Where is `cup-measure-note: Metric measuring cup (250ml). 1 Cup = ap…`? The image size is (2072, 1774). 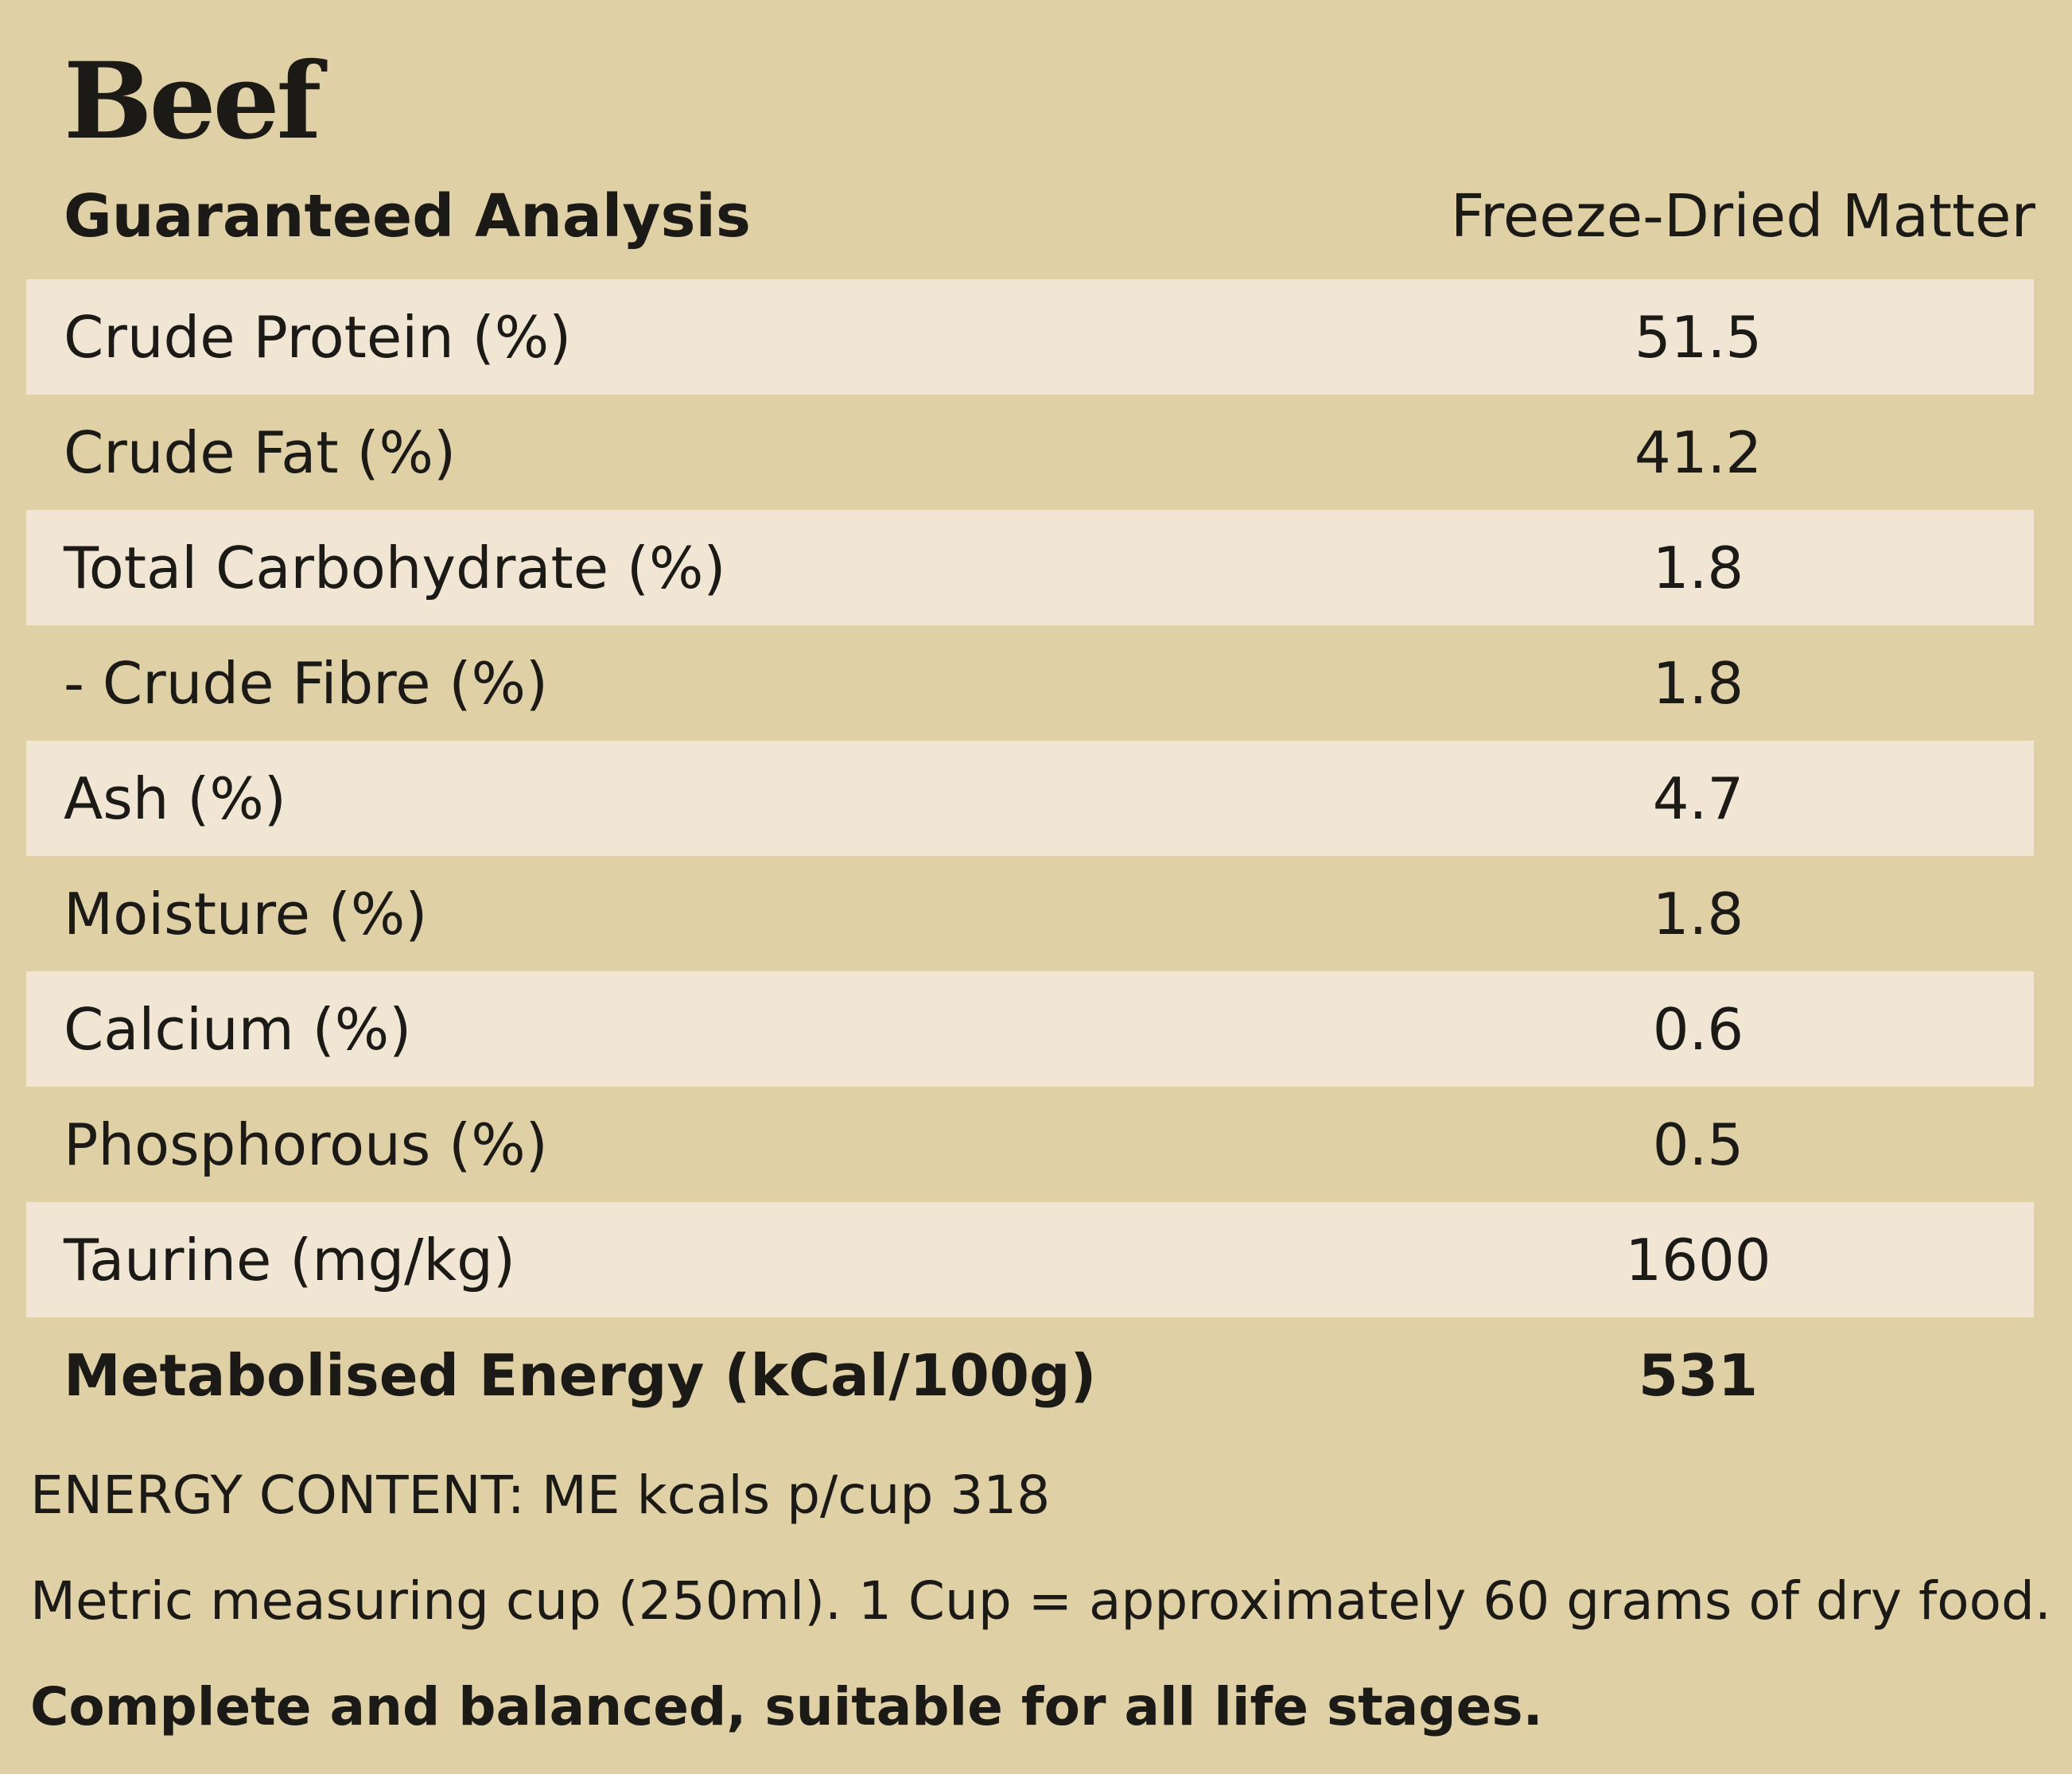 cup-measure-note: Metric measuring cup (250ml). 1 Cup = ap… is located at coordinates (1040, 1601).